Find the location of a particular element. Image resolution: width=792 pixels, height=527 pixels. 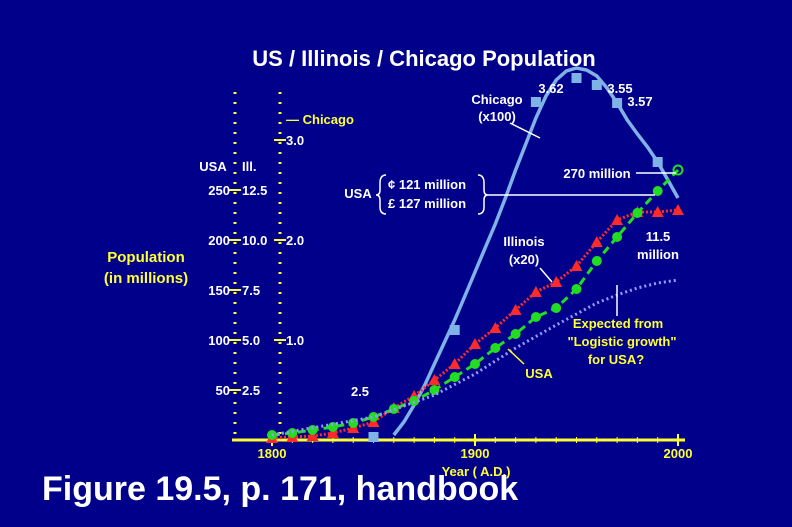

illinois-tick-label: 12.5 is located at coordinates (254, 190).